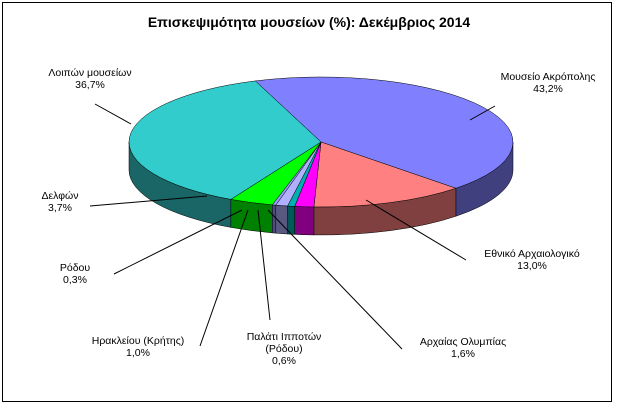 The image size is (618, 413). I want to click on slice-label-4: Παλάτι Ιπποτών (Ρόδου) 0,6%, so click(284, 349).